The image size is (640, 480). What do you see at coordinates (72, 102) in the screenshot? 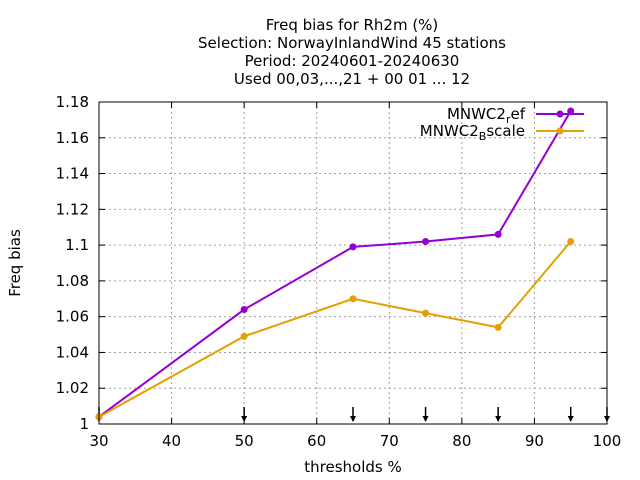
I see `y-tick-label: 1.18` at bounding box center [72, 102].